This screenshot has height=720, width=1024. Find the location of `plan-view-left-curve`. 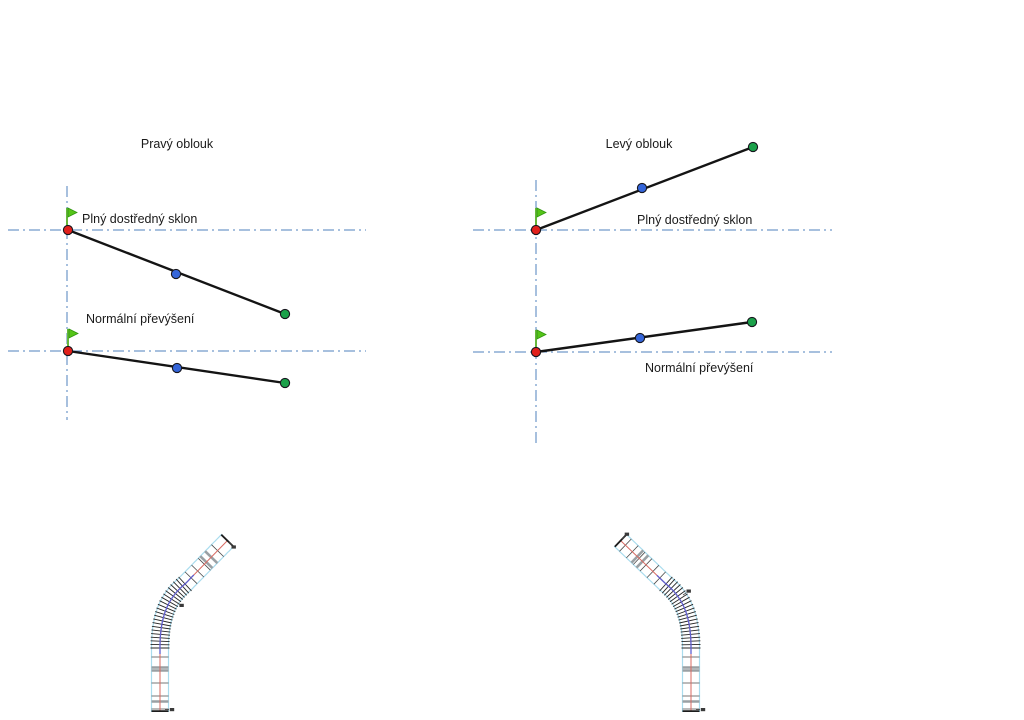

plan-view-left-curve is located at coordinates (659, 622).